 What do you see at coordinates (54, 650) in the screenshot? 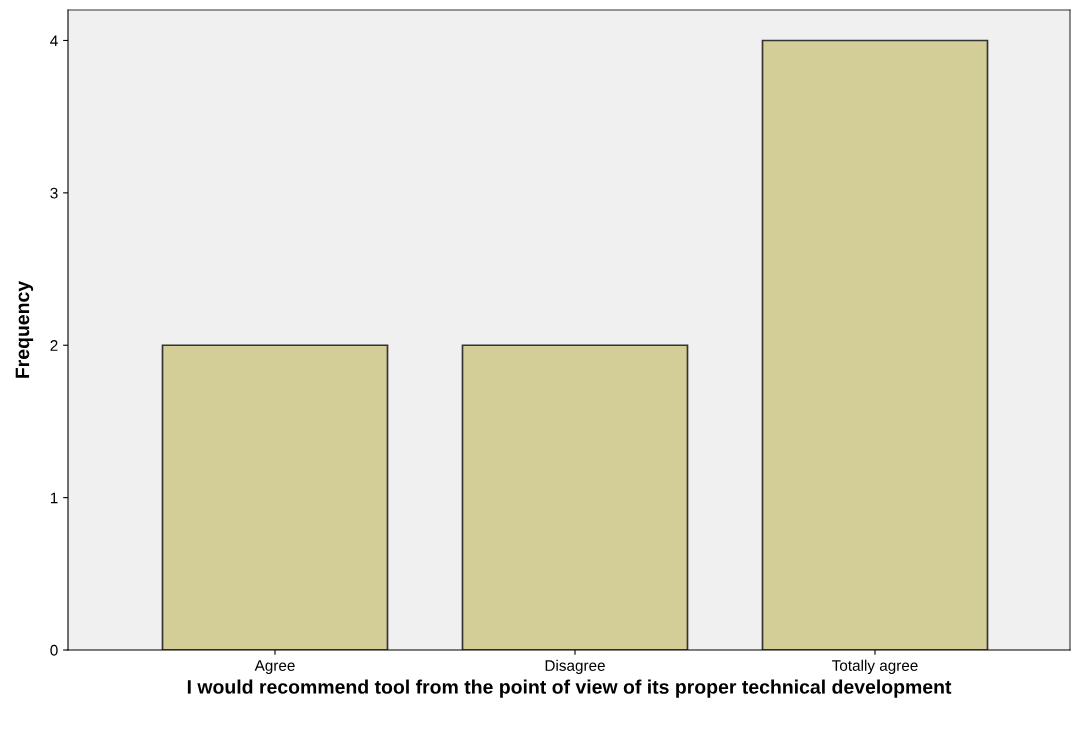
I see `y-tick-label: 0` at bounding box center [54, 650].